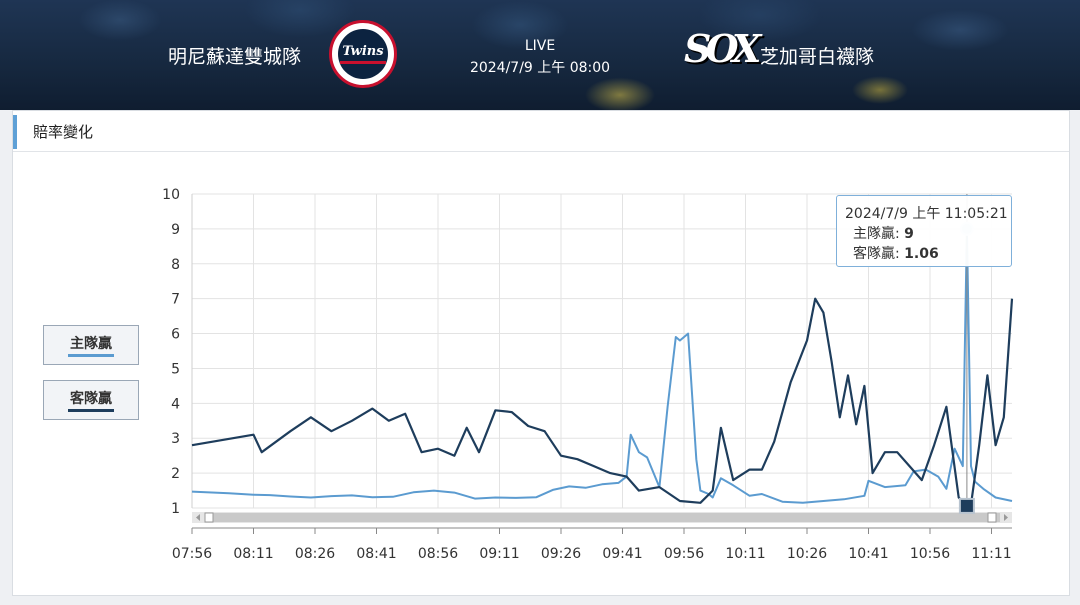 The width and height of the screenshot is (1080, 605). What do you see at coordinates (622, 554) in the screenshot?
I see `x-tick-label: 09:41` at bounding box center [622, 554].